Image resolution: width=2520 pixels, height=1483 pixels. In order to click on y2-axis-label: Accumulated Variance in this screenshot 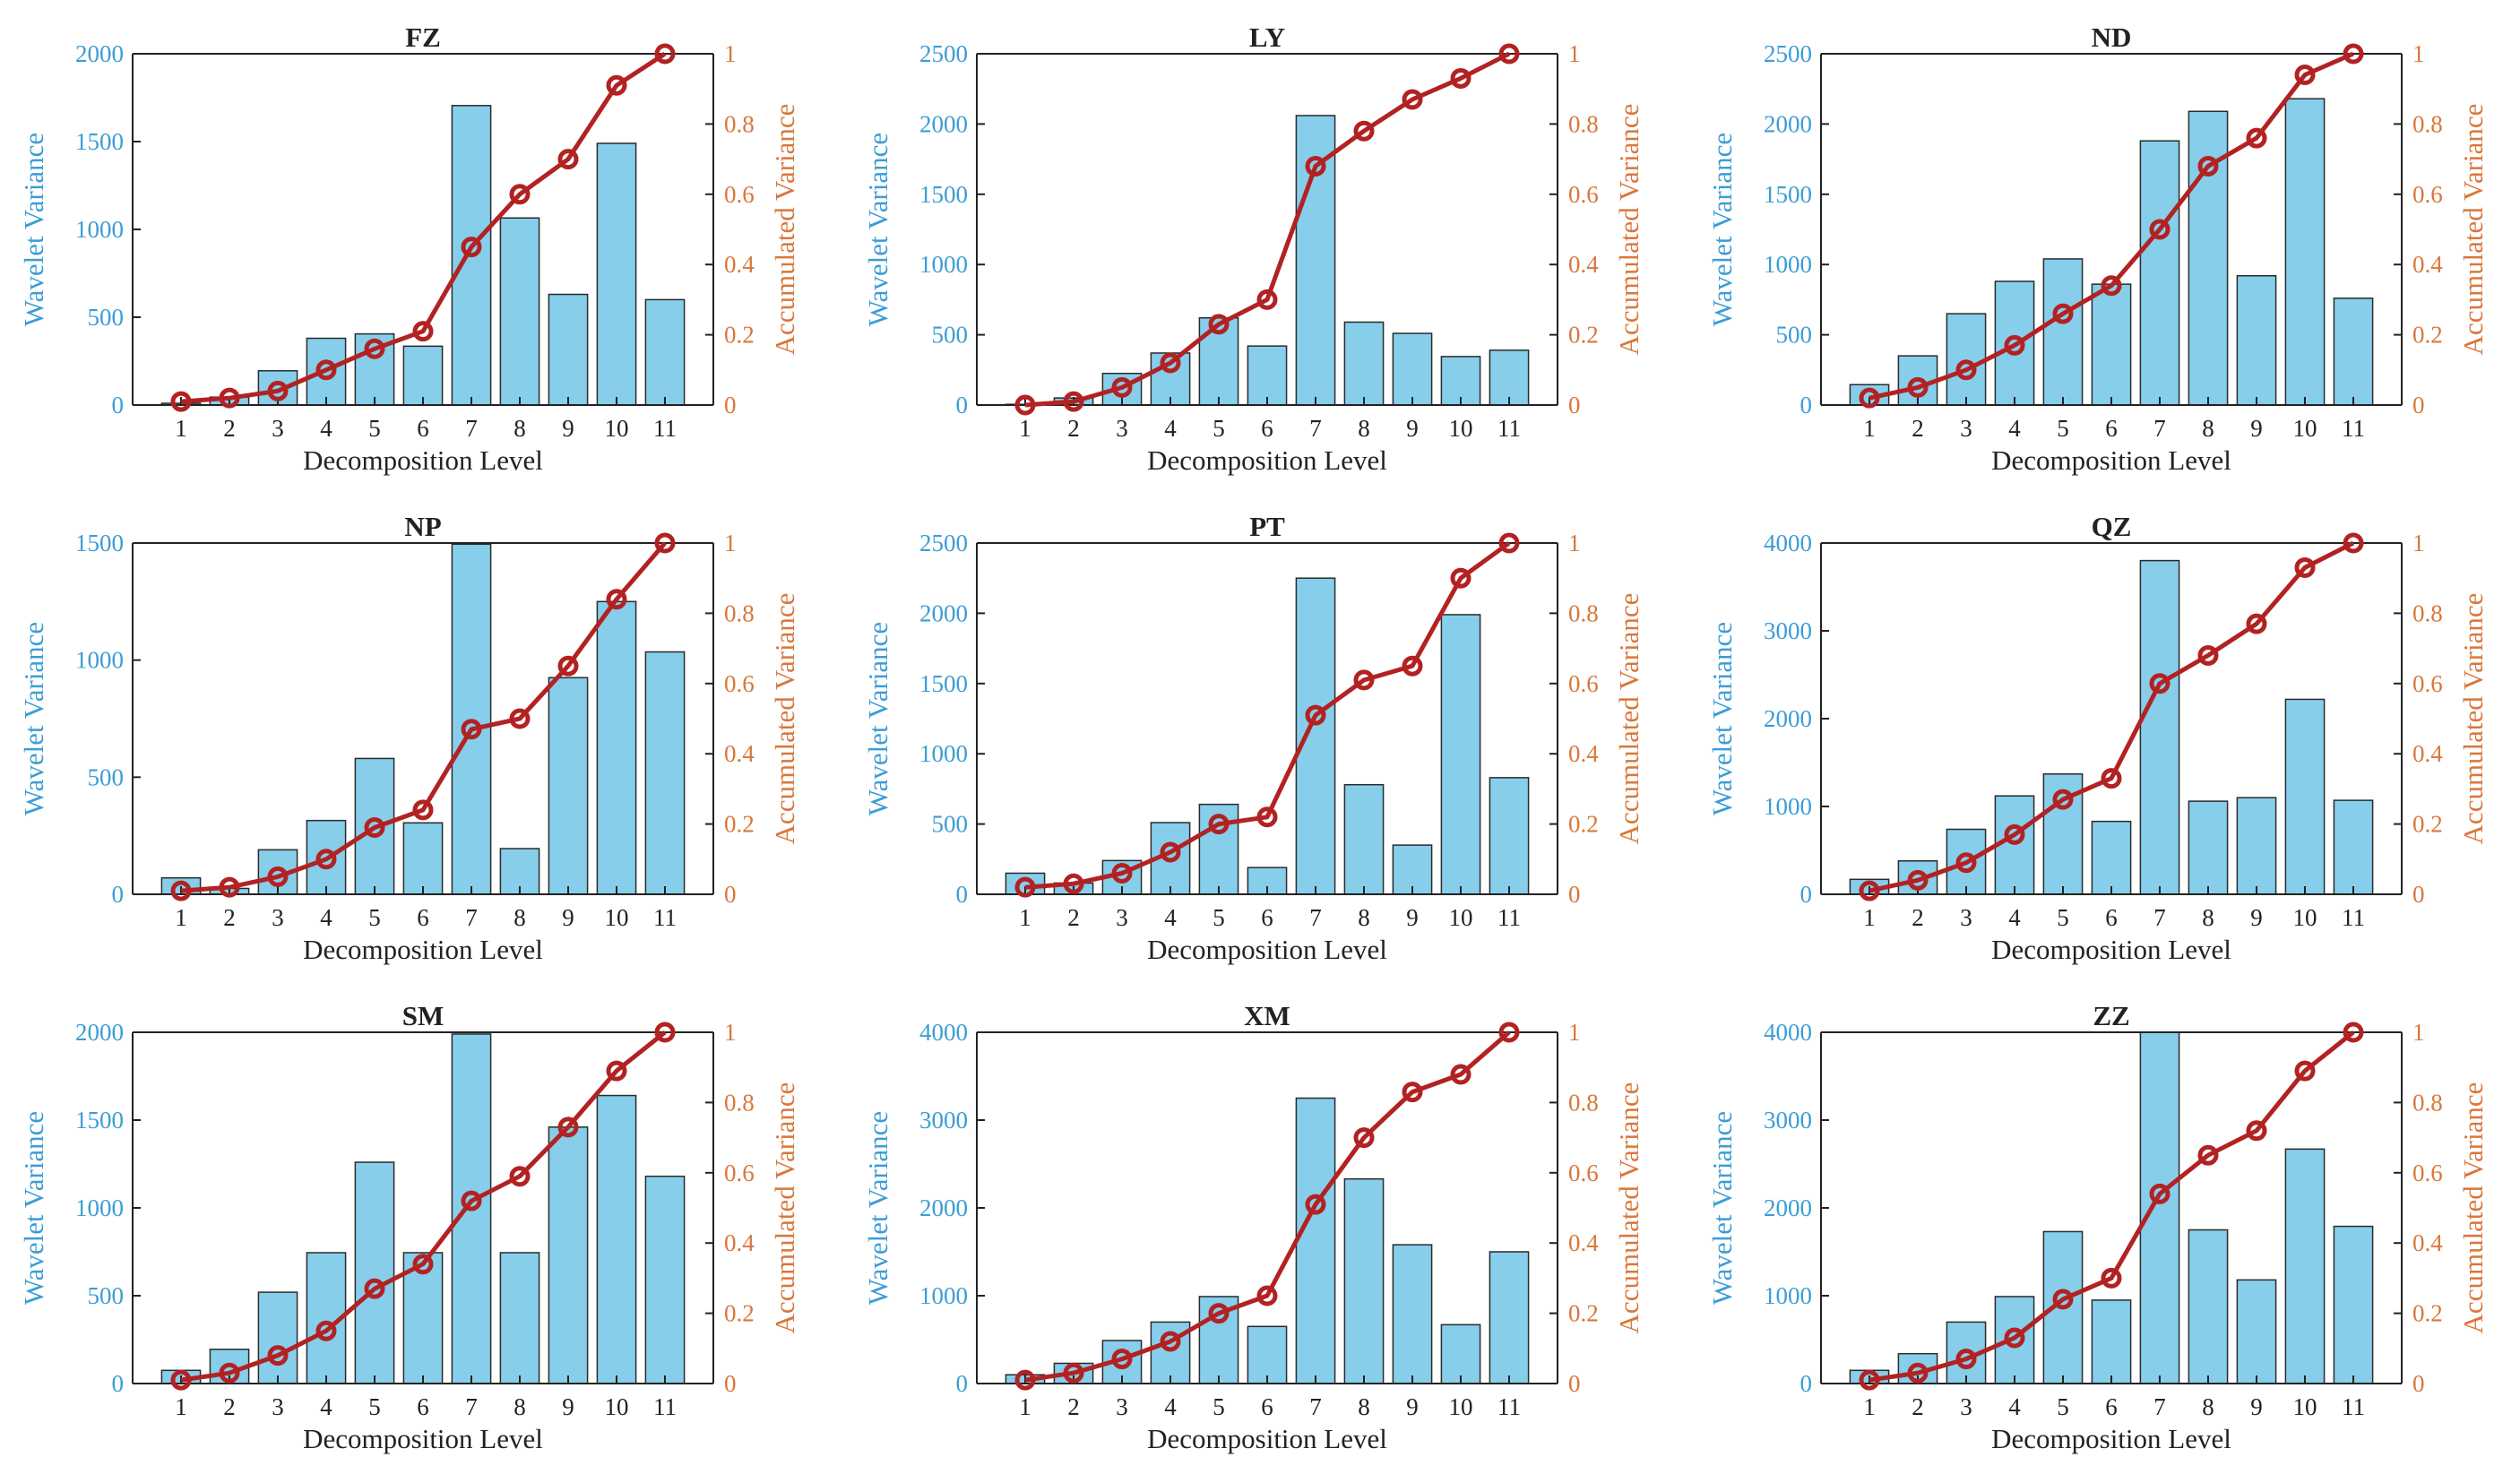, I will do `click(2473, 1208)`.